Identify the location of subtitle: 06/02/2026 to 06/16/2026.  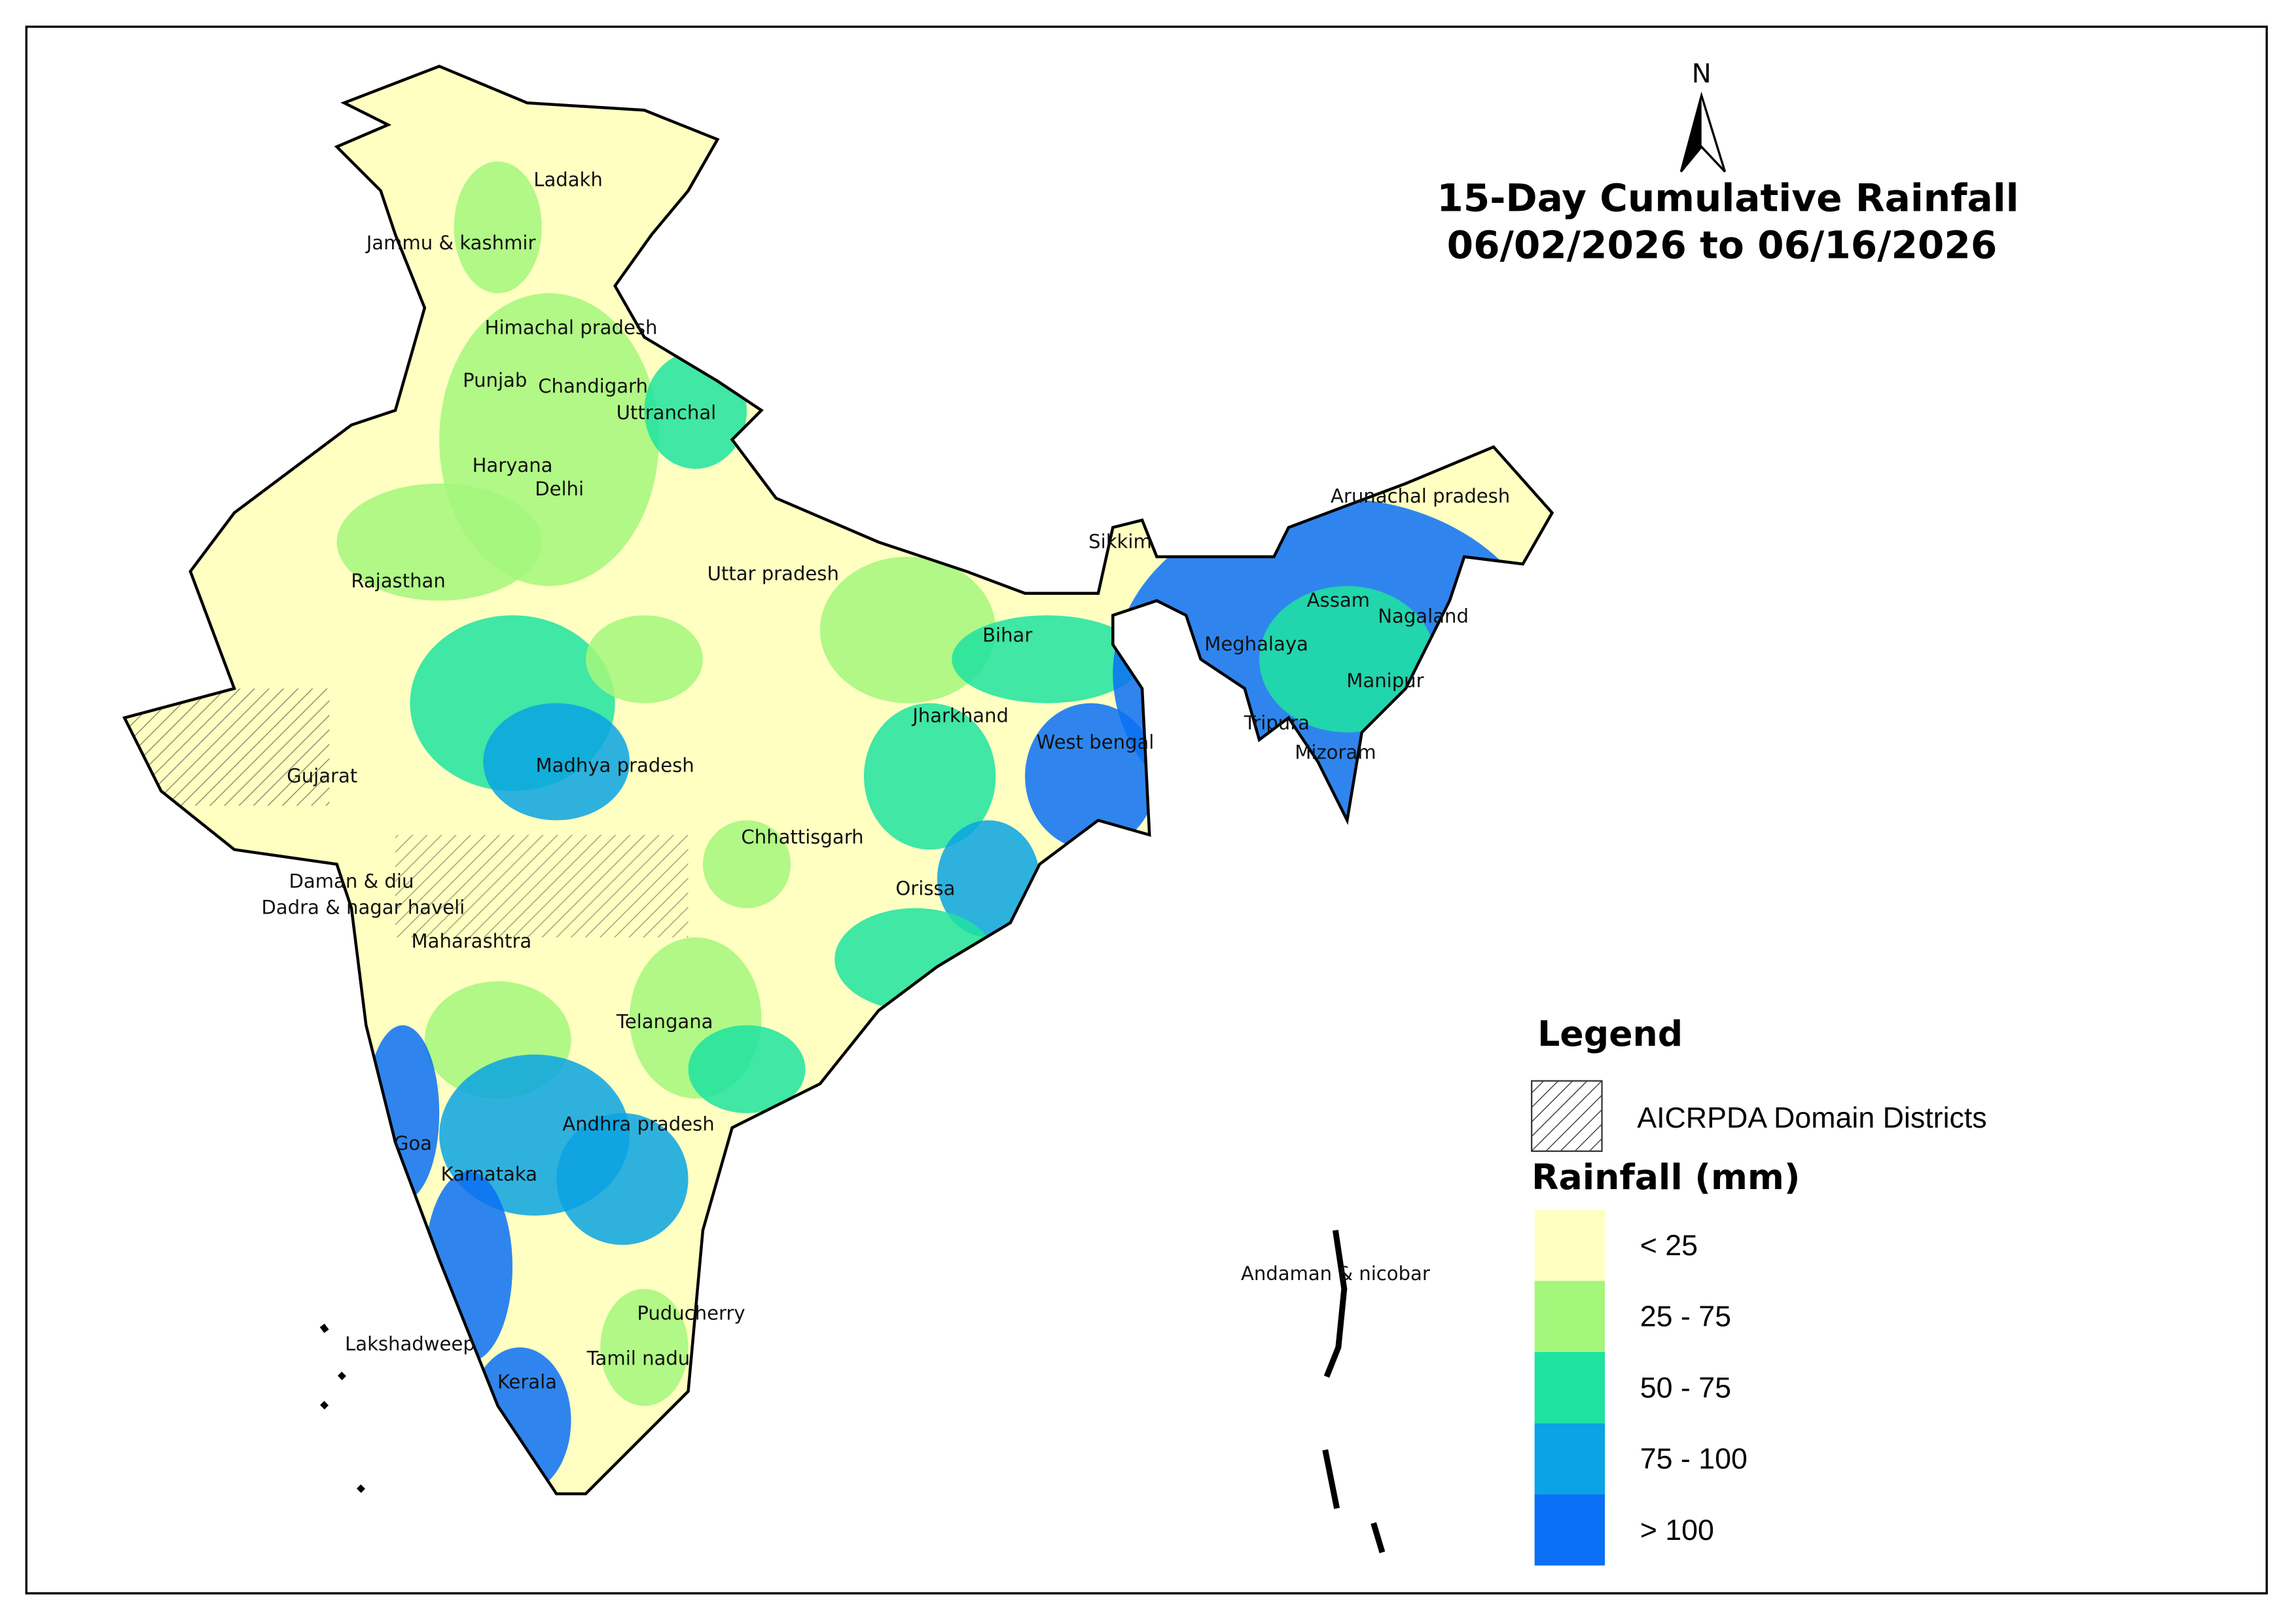
(1722, 245).